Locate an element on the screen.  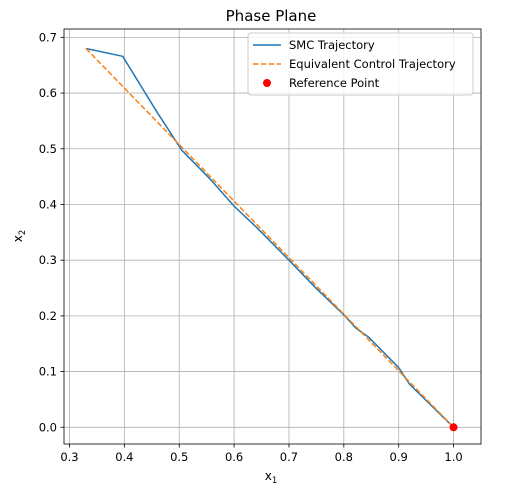
y-tick-label: 0.3 is located at coordinates (48, 260).